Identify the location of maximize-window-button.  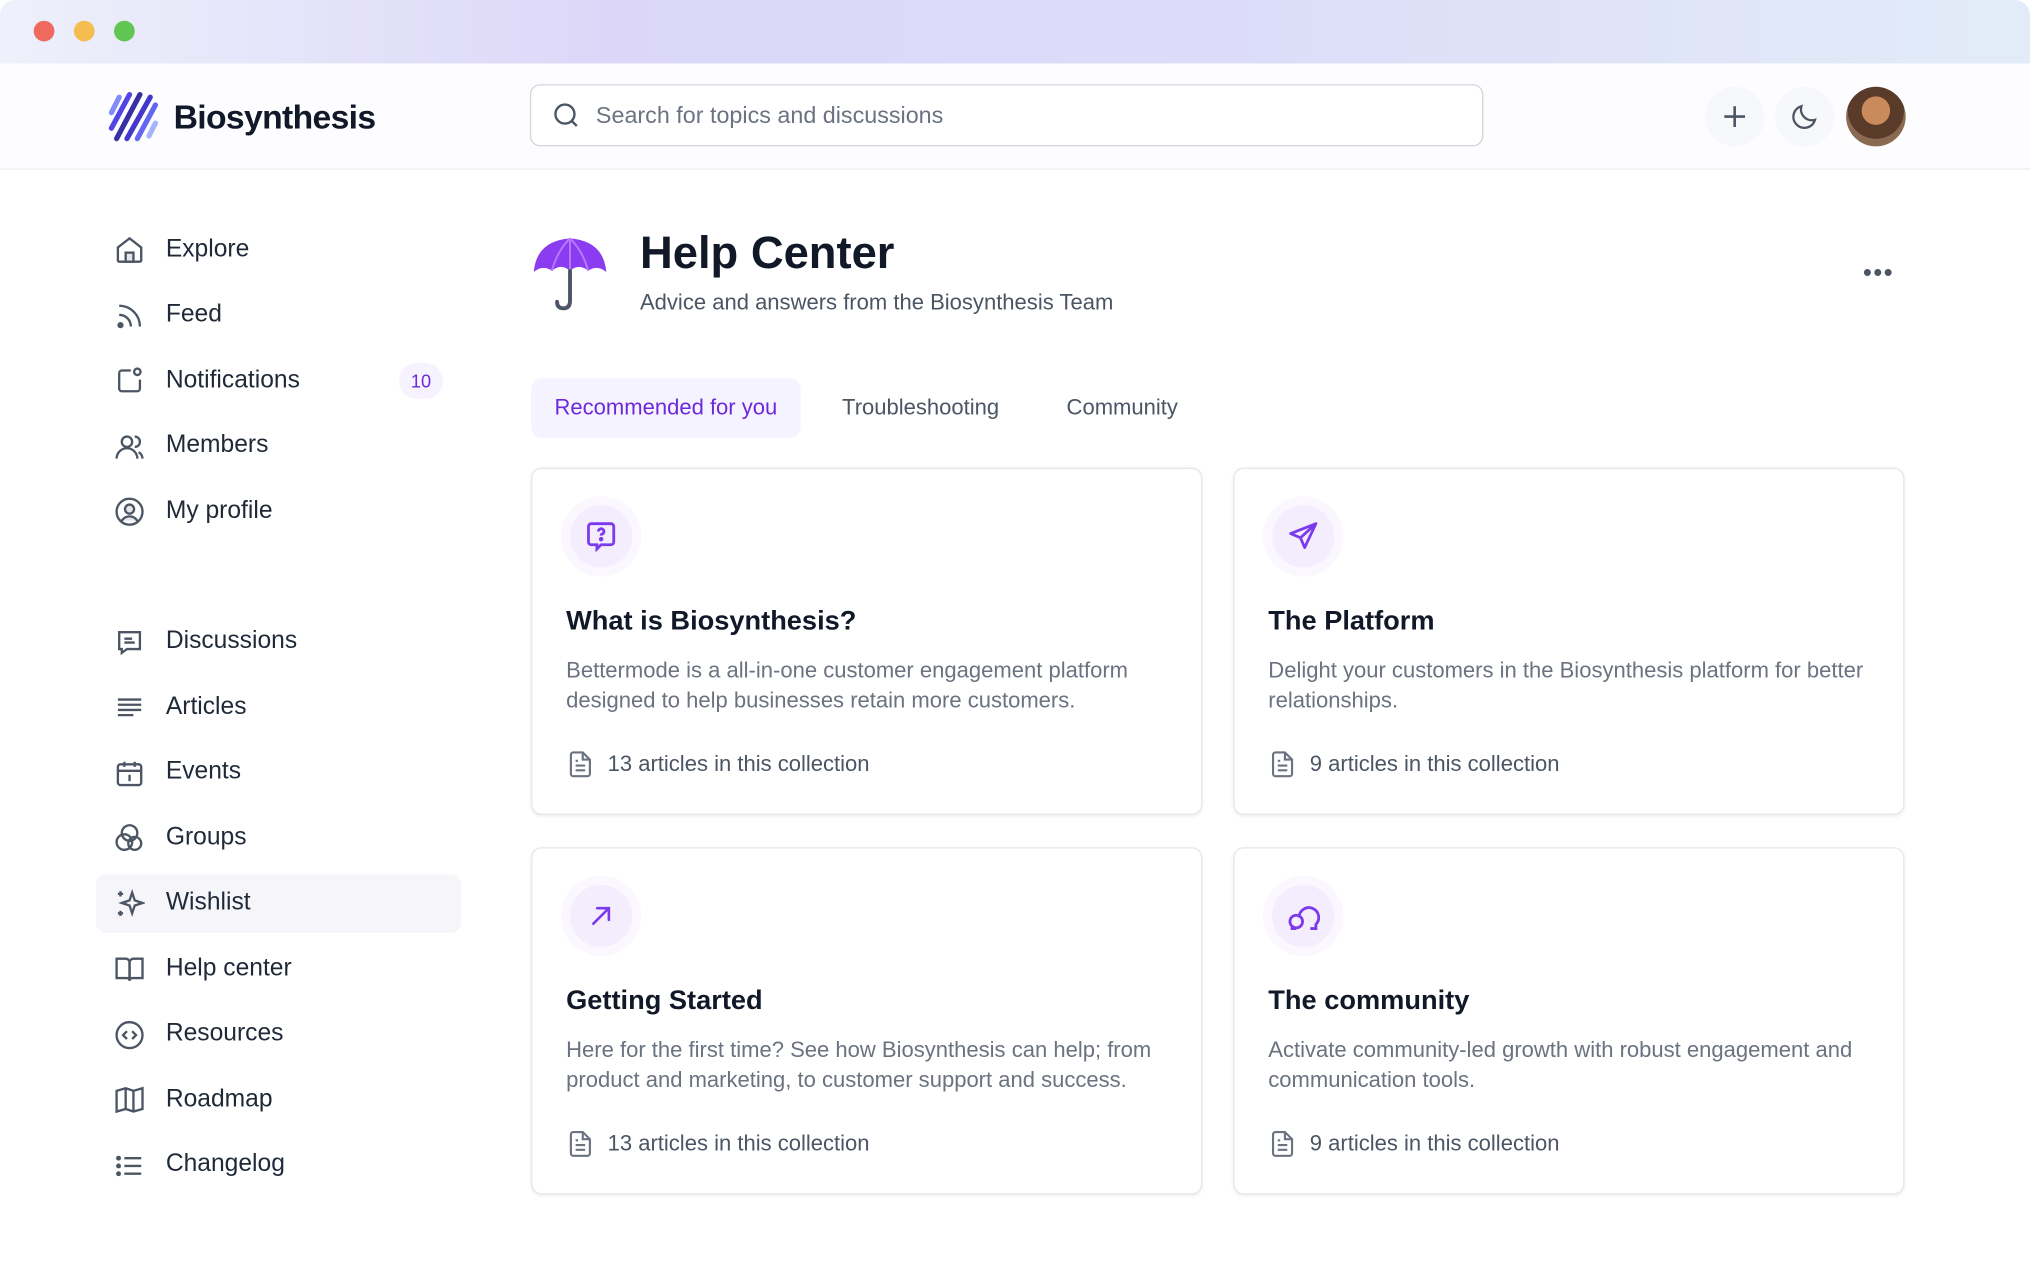
(124, 31).